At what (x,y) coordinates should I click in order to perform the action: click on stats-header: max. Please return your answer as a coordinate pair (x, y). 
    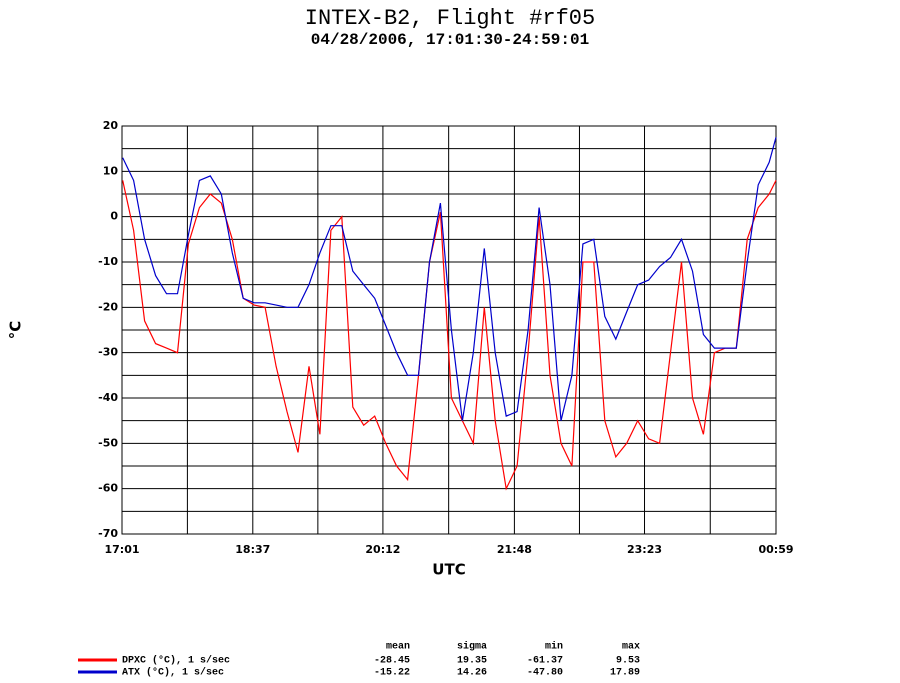
    Looking at the image, I should click on (631, 647).